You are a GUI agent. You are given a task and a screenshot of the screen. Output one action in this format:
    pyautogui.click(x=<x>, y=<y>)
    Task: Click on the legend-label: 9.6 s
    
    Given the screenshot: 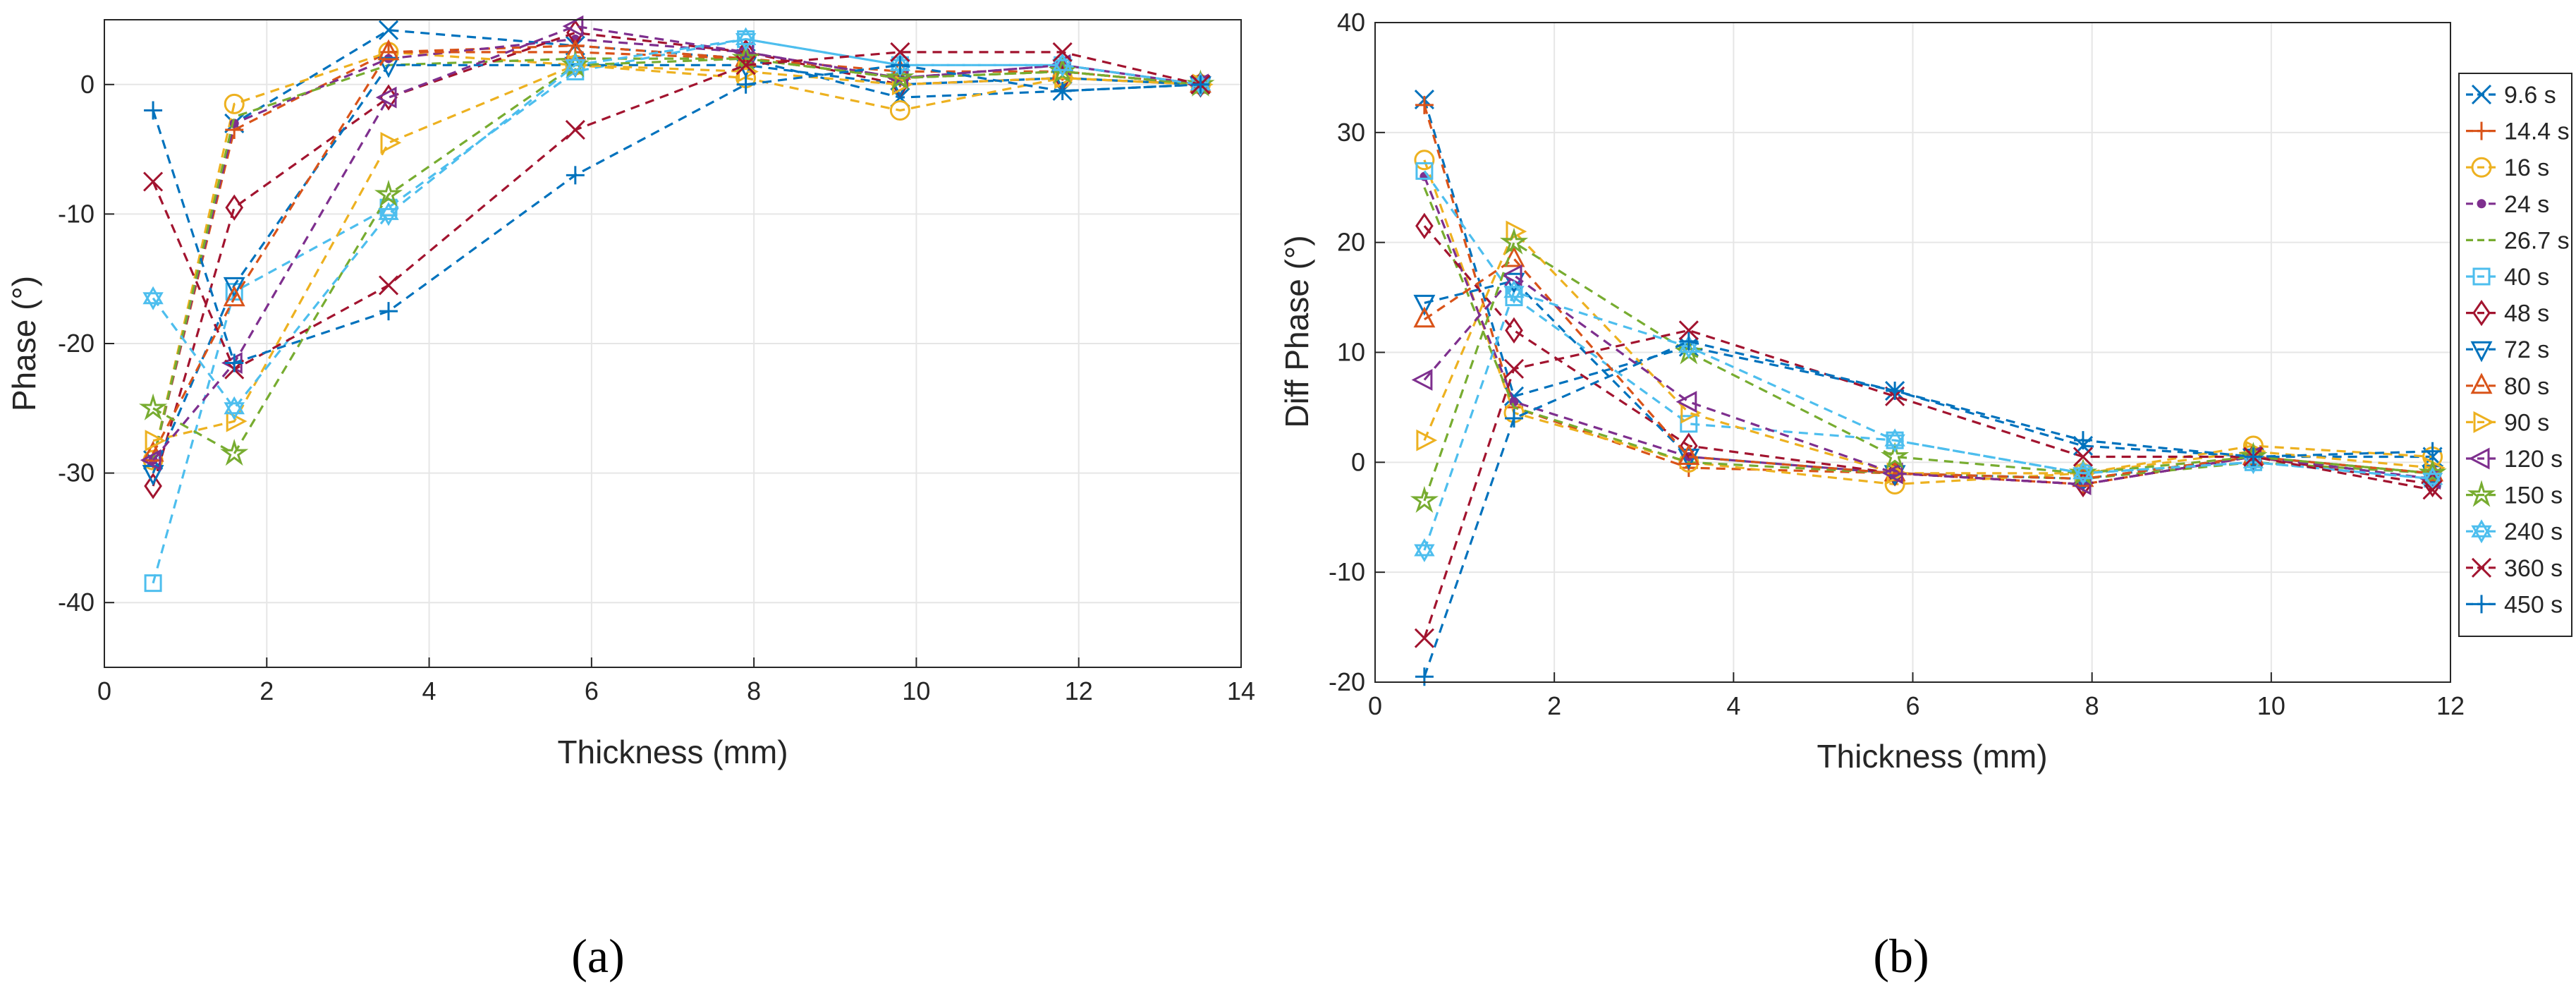 What is the action you would take?
    pyautogui.click(x=2530, y=95)
    